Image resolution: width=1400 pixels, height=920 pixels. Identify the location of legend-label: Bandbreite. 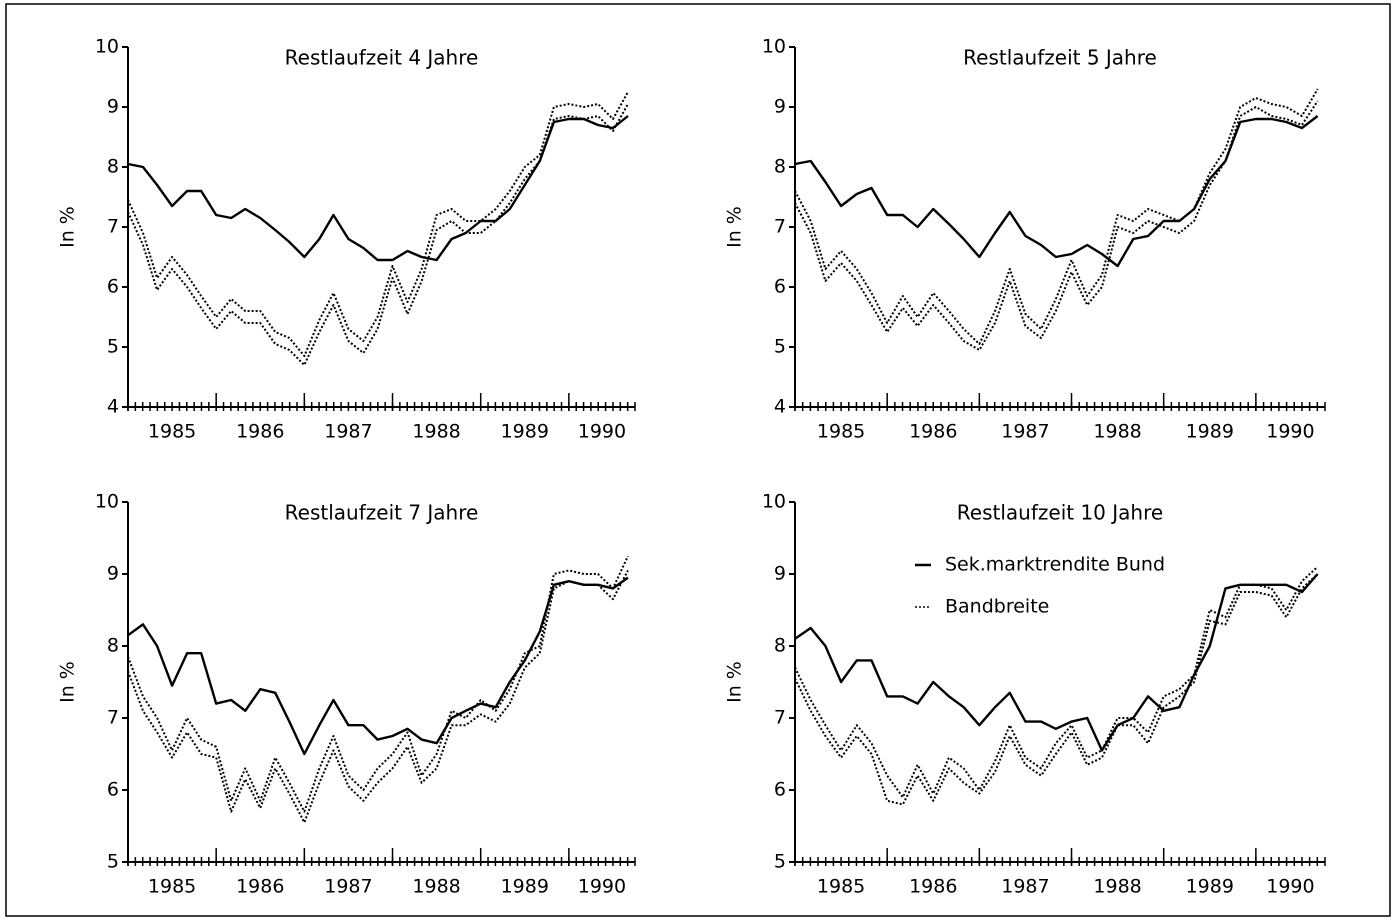
(997, 607).